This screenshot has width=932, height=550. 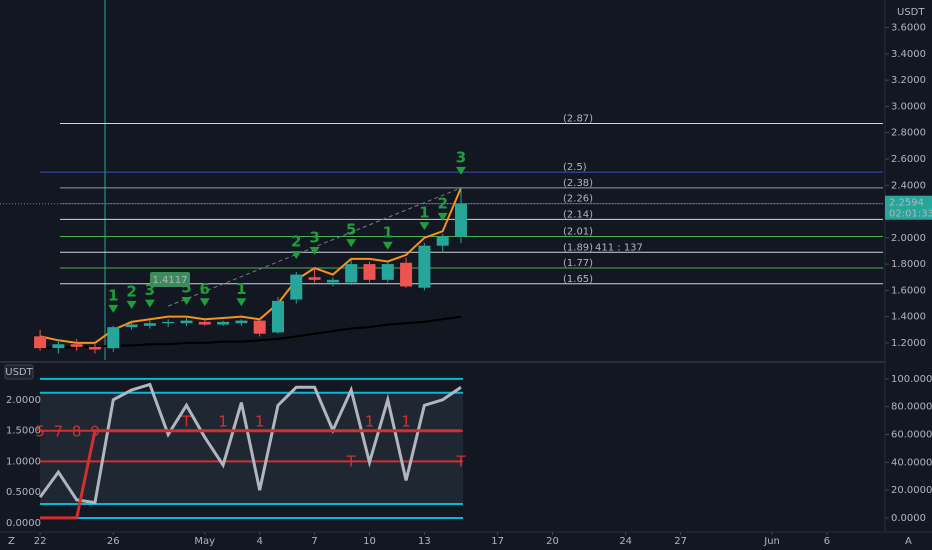 I want to click on x-tick-label: 10, so click(x=369, y=541).